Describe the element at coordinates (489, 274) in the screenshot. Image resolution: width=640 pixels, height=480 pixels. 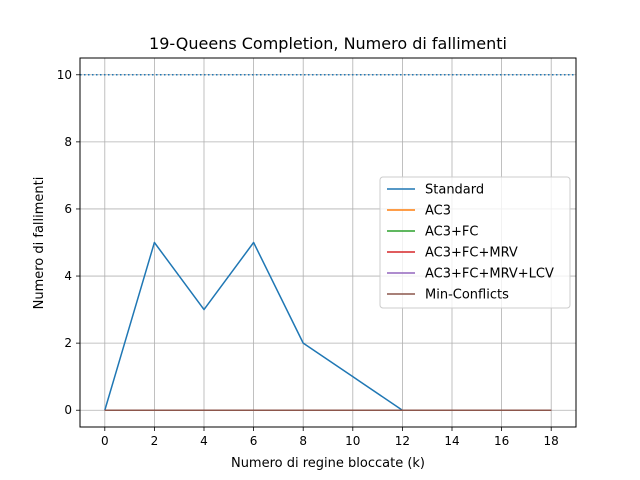
I see `legend-label: AC3+FC+MRV+LCV` at that location.